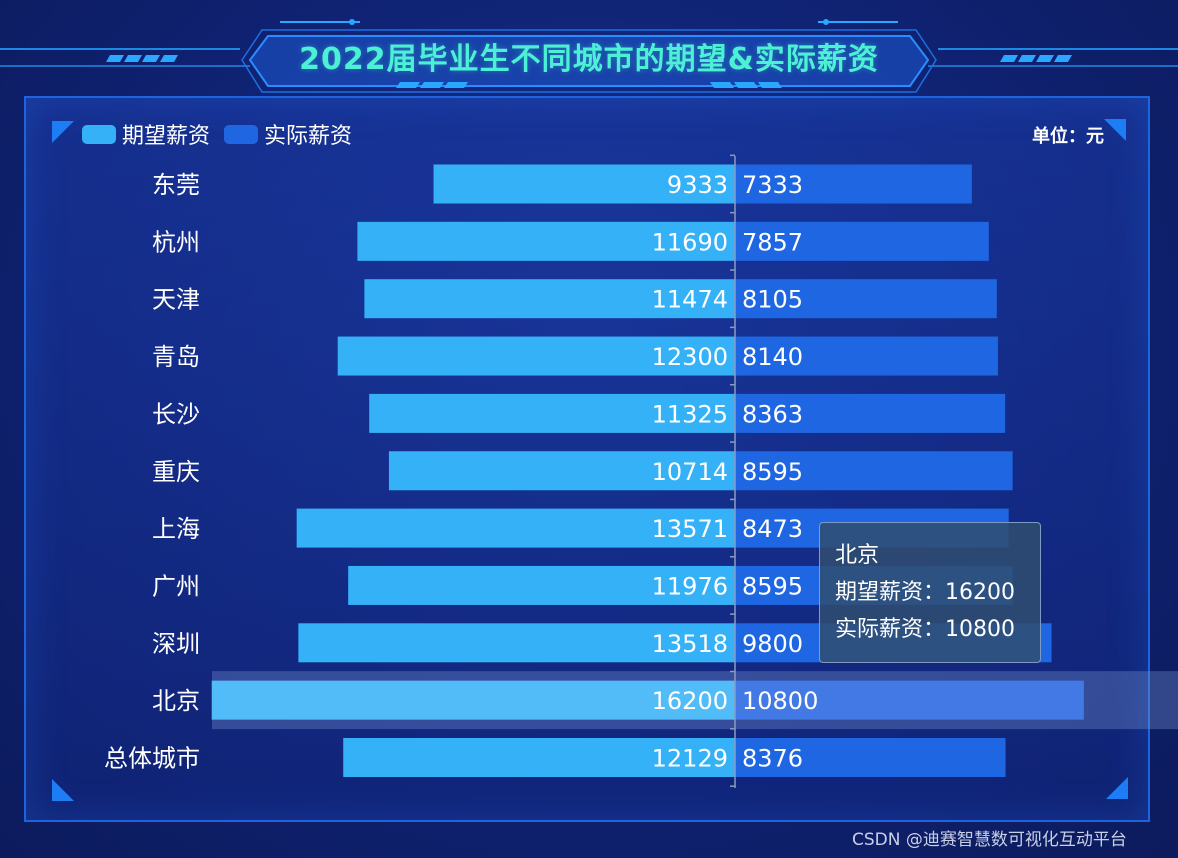 The width and height of the screenshot is (1178, 858). I want to click on data-label-expected: 9333, so click(697, 185).